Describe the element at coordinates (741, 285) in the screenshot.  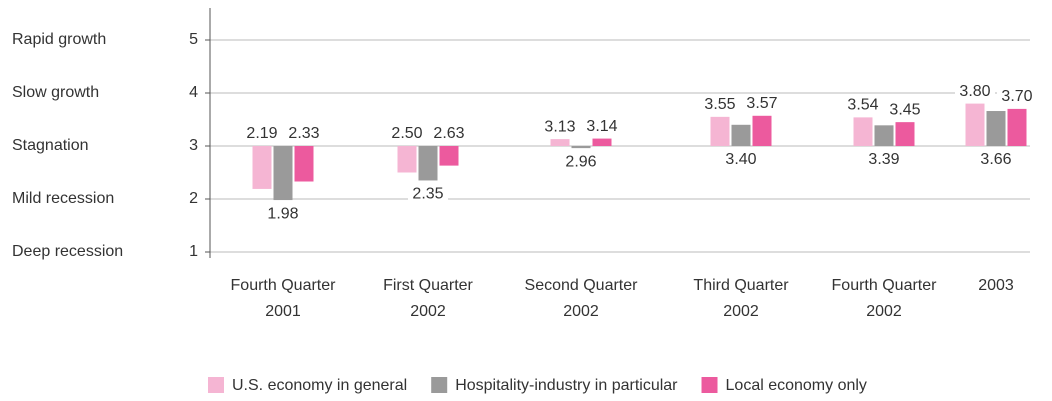
I see `x-tick-label: Third Quarter` at that location.